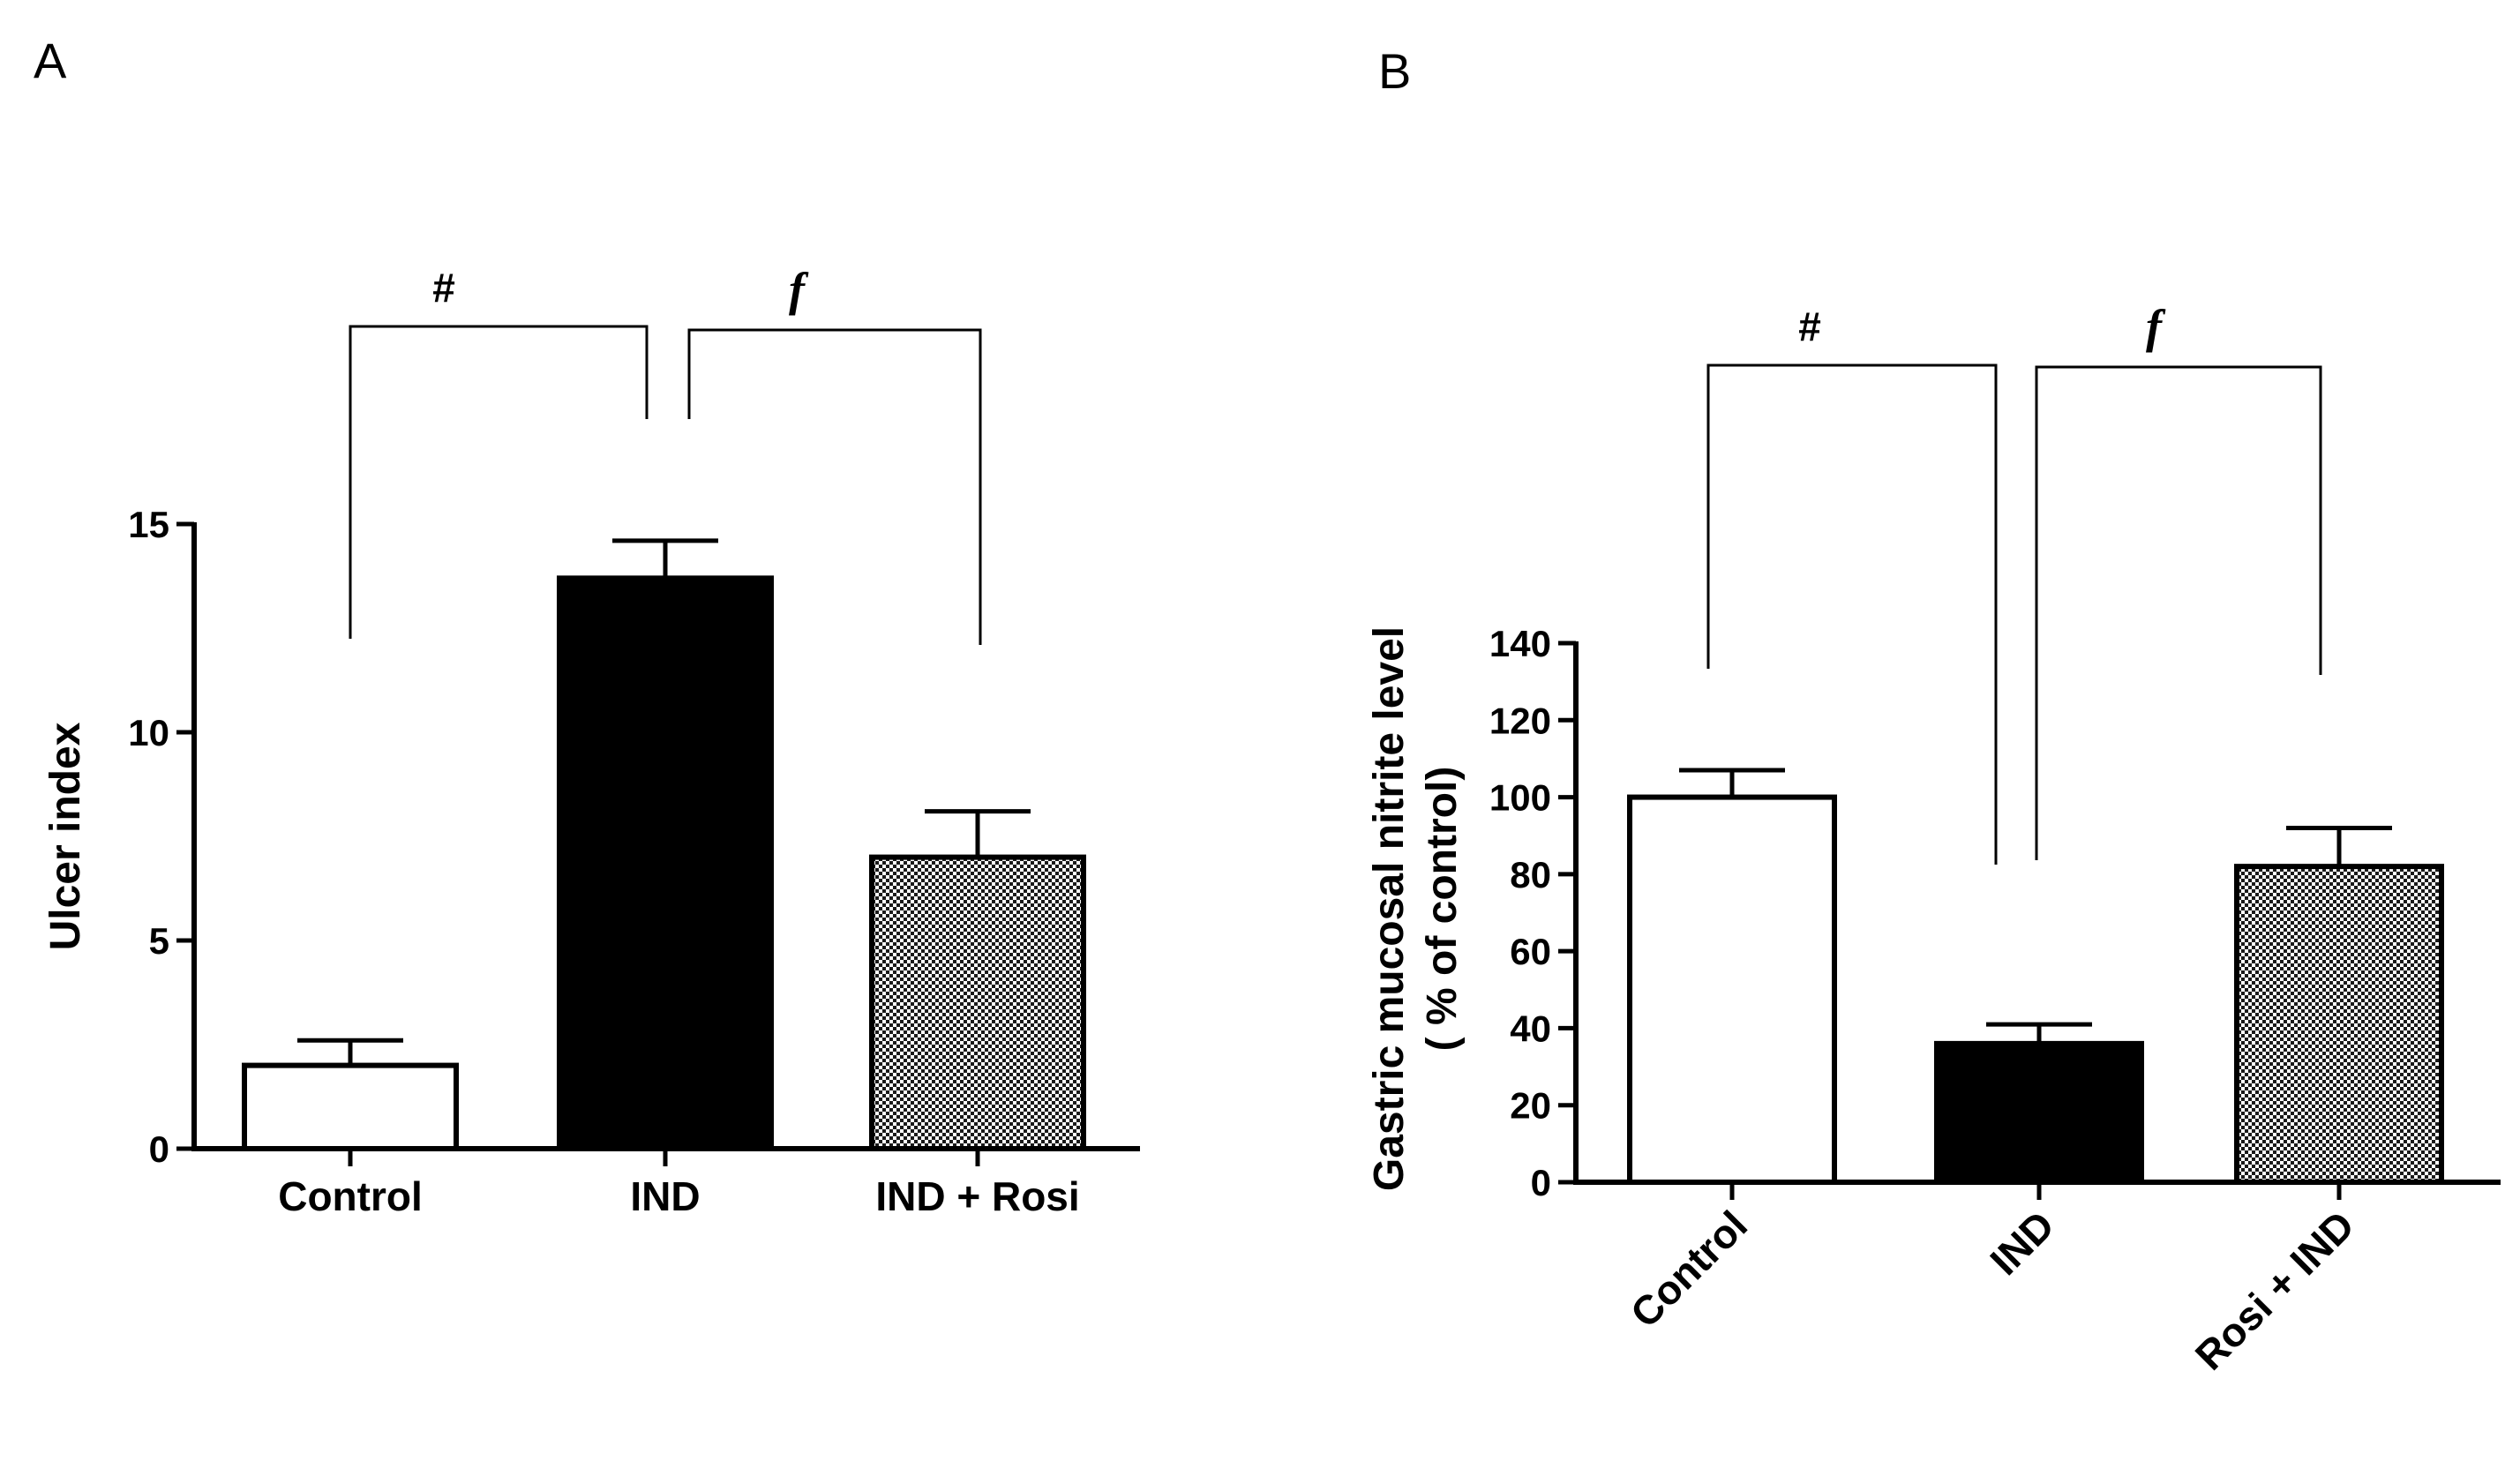  I want to click on y-tick-label-b-0: 0, so click(1541, 1182).